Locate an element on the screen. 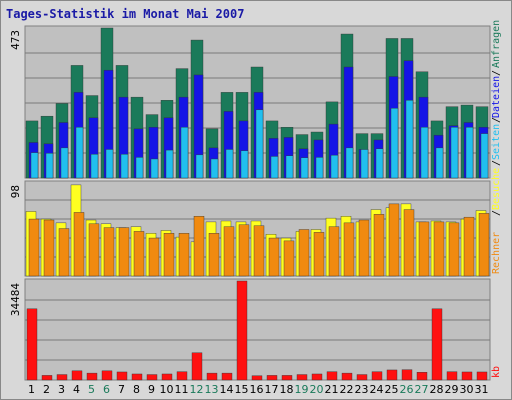 The height and width of the screenshot is (400, 512). x-axis-day-label: 28 is located at coordinates (437, 389).